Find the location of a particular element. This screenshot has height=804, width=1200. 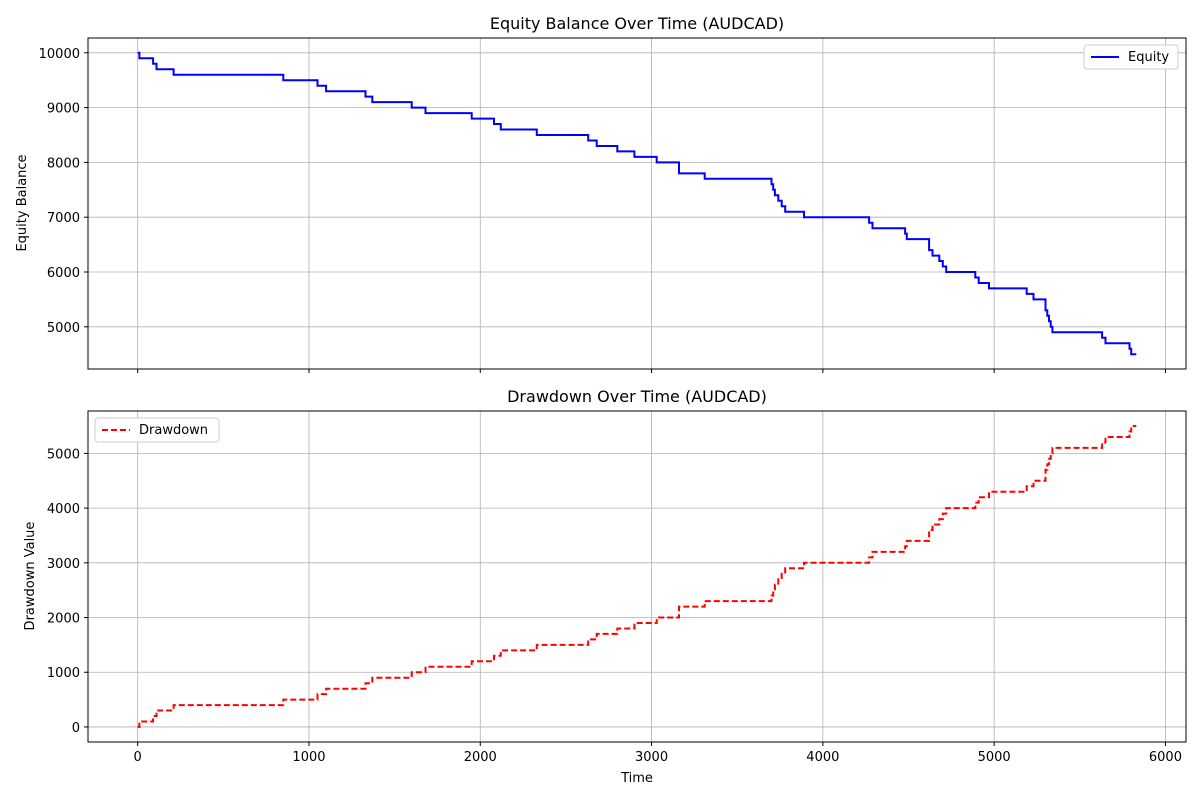

equity-y-axis-label: Equity Balance is located at coordinates (22, 202).